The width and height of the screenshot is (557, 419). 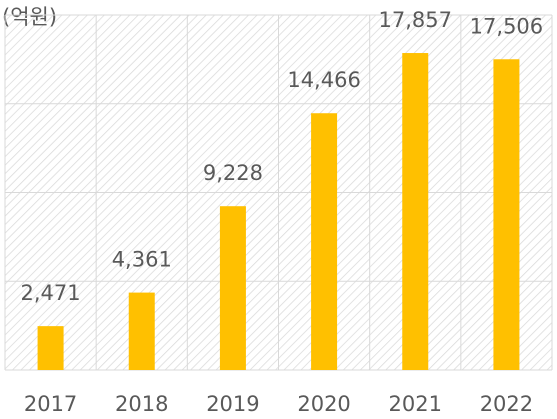 What do you see at coordinates (51, 293) in the screenshot?
I see `value-label: 2,471` at bounding box center [51, 293].